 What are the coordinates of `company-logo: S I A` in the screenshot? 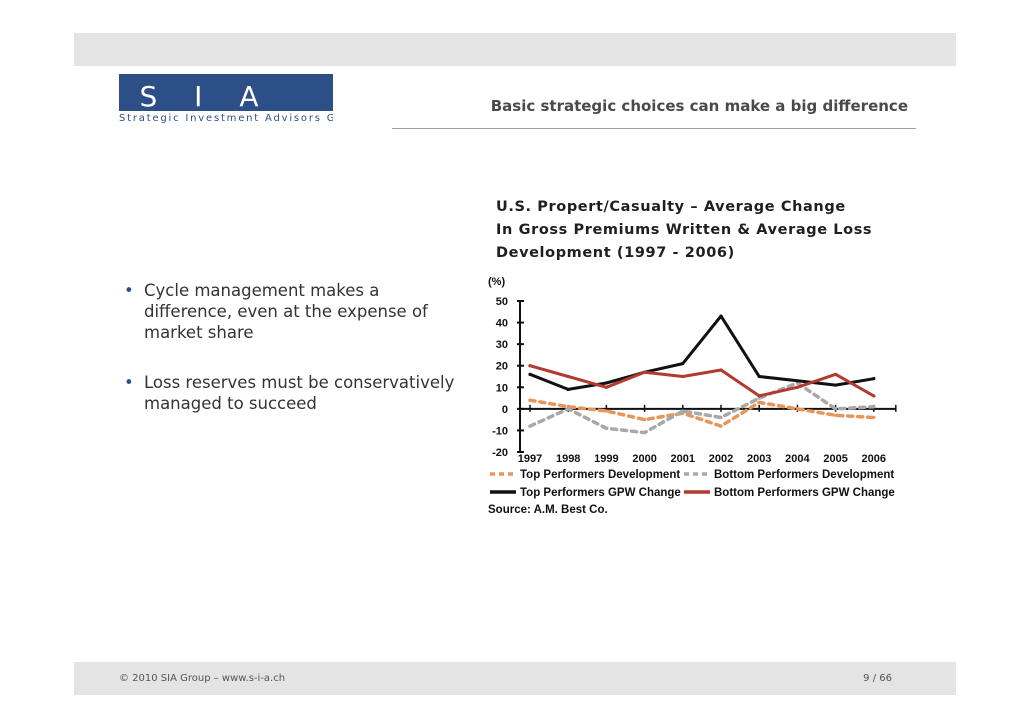 It's located at (226, 92).